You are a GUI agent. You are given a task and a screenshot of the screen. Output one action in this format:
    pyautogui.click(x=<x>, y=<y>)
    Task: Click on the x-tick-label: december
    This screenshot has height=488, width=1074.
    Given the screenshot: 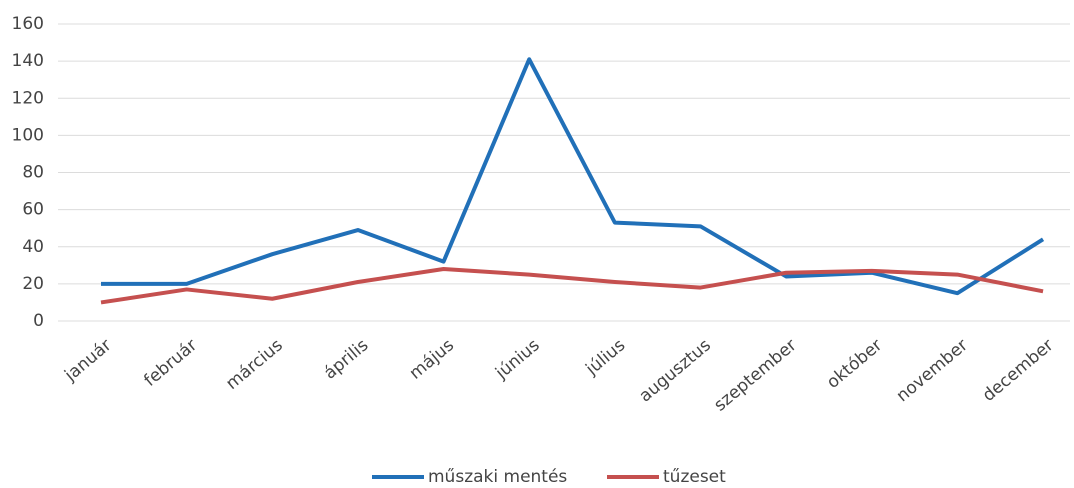 What is the action you would take?
    pyautogui.click(x=1018, y=370)
    